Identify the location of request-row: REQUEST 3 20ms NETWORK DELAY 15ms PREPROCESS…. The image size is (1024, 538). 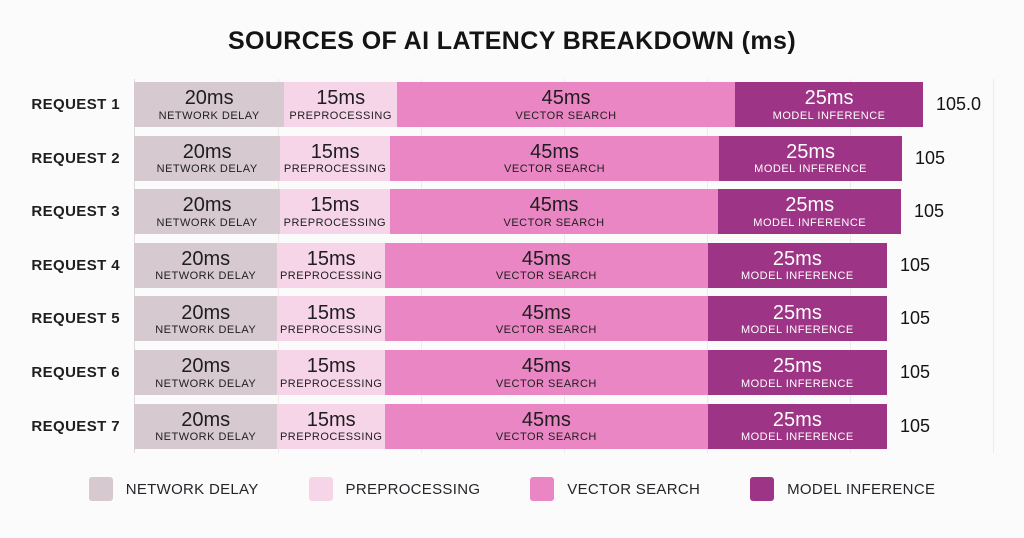
(512, 212).